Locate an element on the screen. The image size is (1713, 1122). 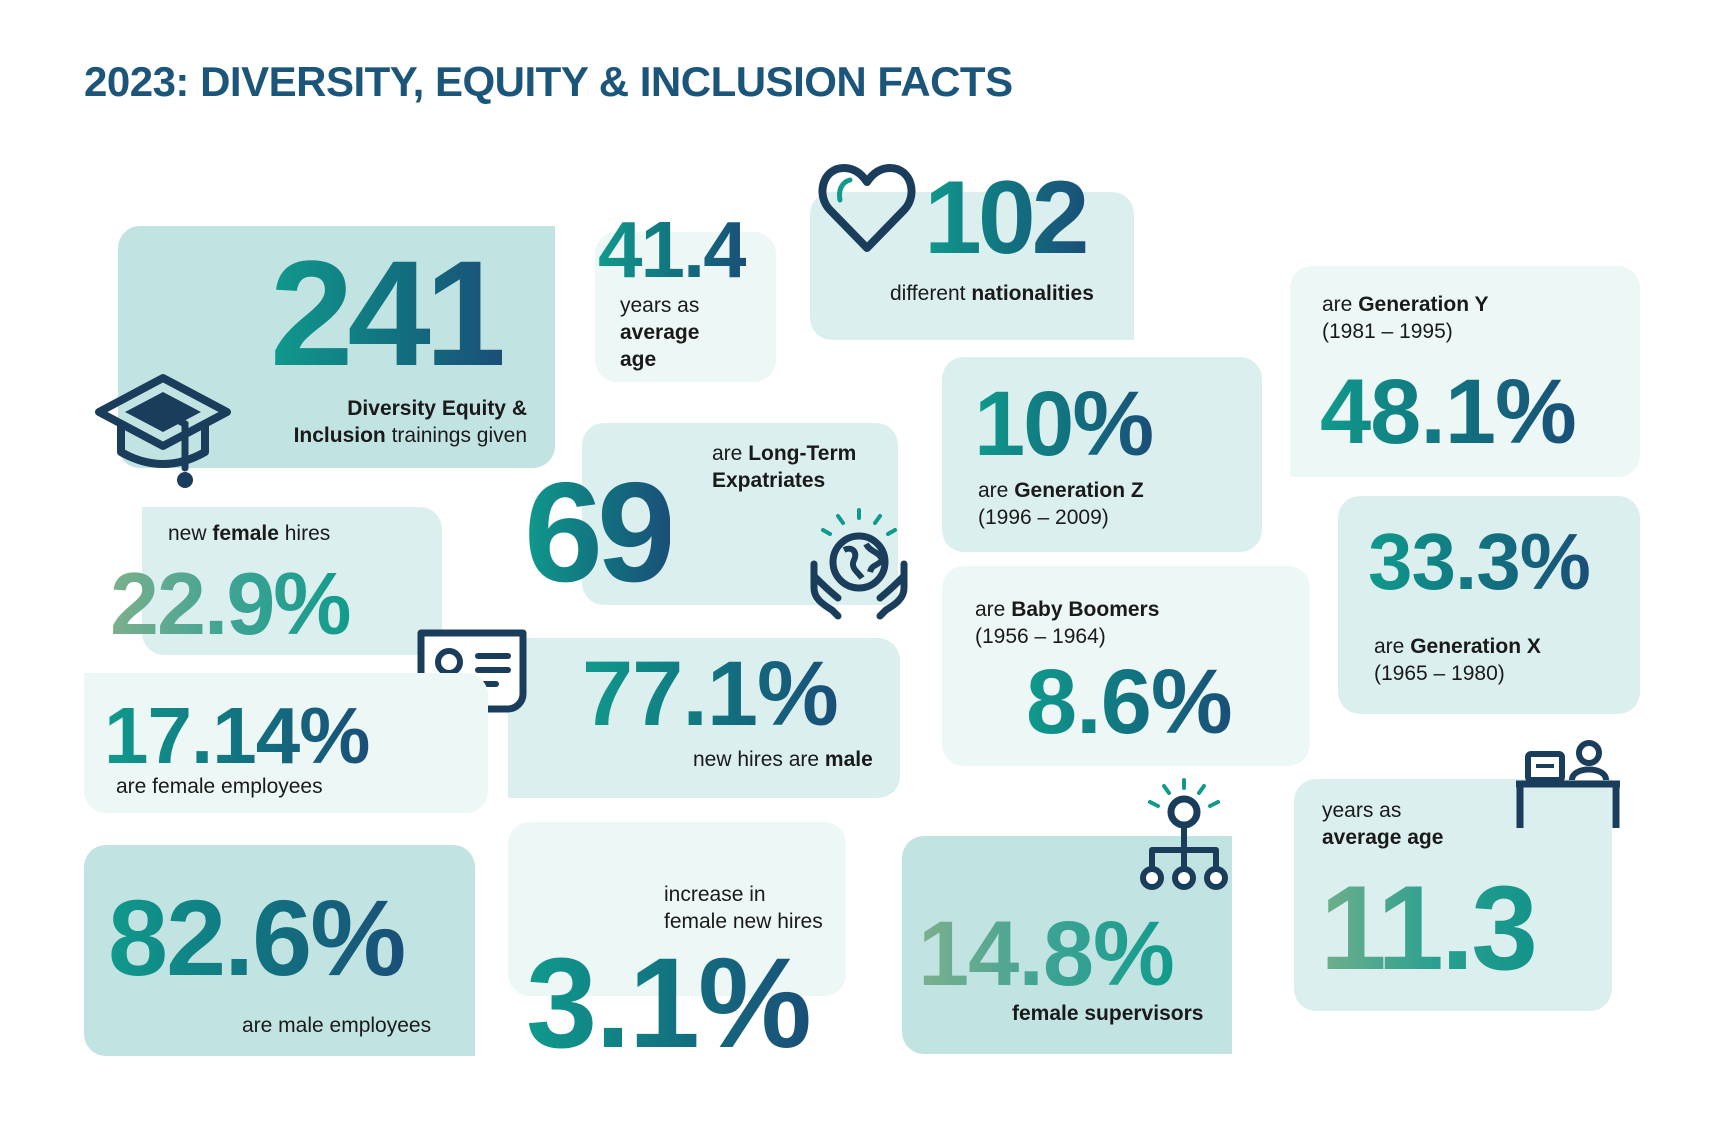
nationalities-label: different nationalities is located at coordinates (992, 293).